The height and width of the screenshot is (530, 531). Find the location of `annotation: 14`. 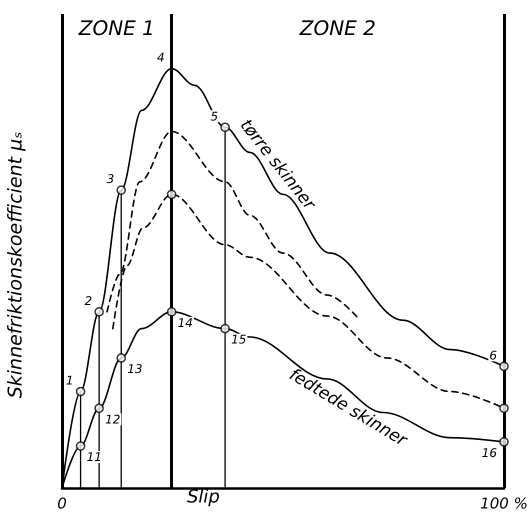

annotation: 14 is located at coordinates (185, 323).